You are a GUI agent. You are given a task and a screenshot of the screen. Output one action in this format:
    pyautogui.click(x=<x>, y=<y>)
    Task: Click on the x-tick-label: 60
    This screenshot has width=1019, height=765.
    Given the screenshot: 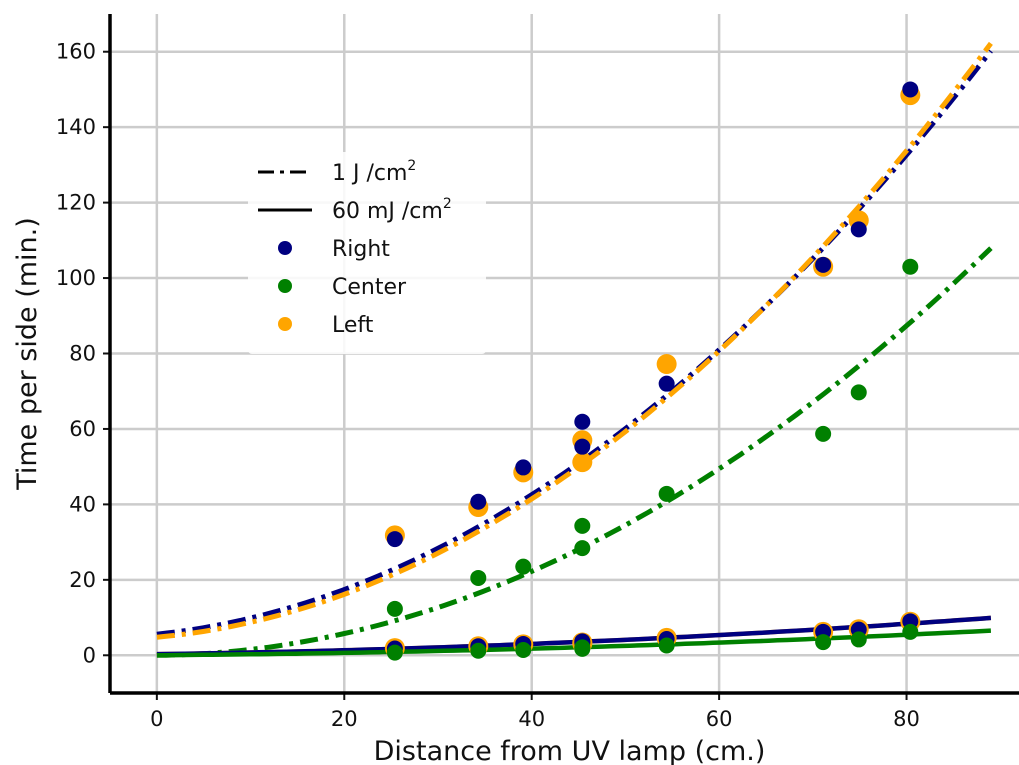 What is the action you would take?
    pyautogui.click(x=719, y=719)
    